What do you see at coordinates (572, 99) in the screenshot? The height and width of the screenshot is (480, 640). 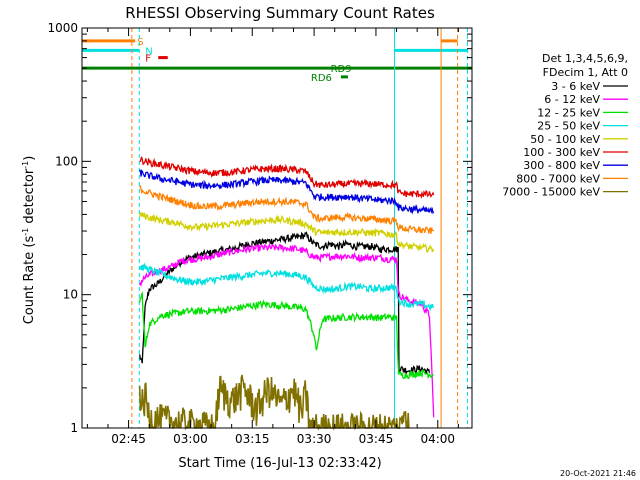 I see `legend-entry-label: 6 - 12 keV` at bounding box center [572, 99].